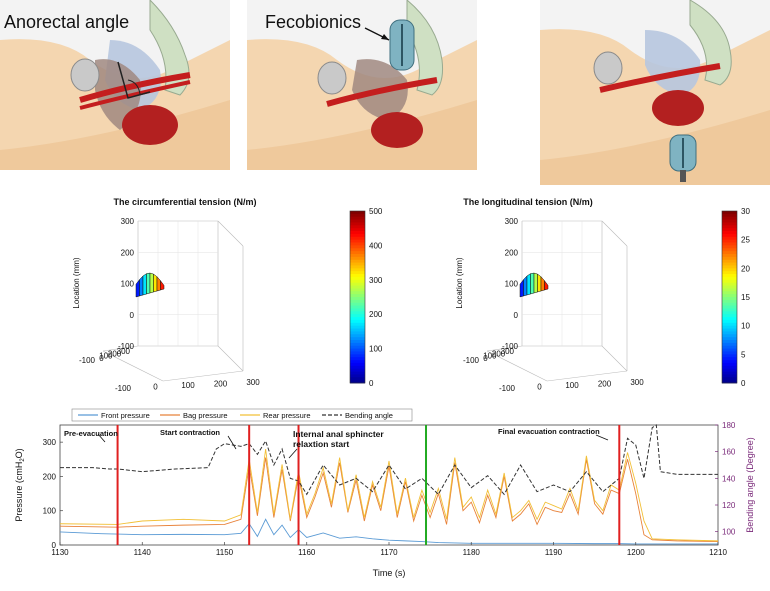 This screenshot has height=591, width=770. I want to click on fecobionics-label: Fecobionics, so click(313, 22).